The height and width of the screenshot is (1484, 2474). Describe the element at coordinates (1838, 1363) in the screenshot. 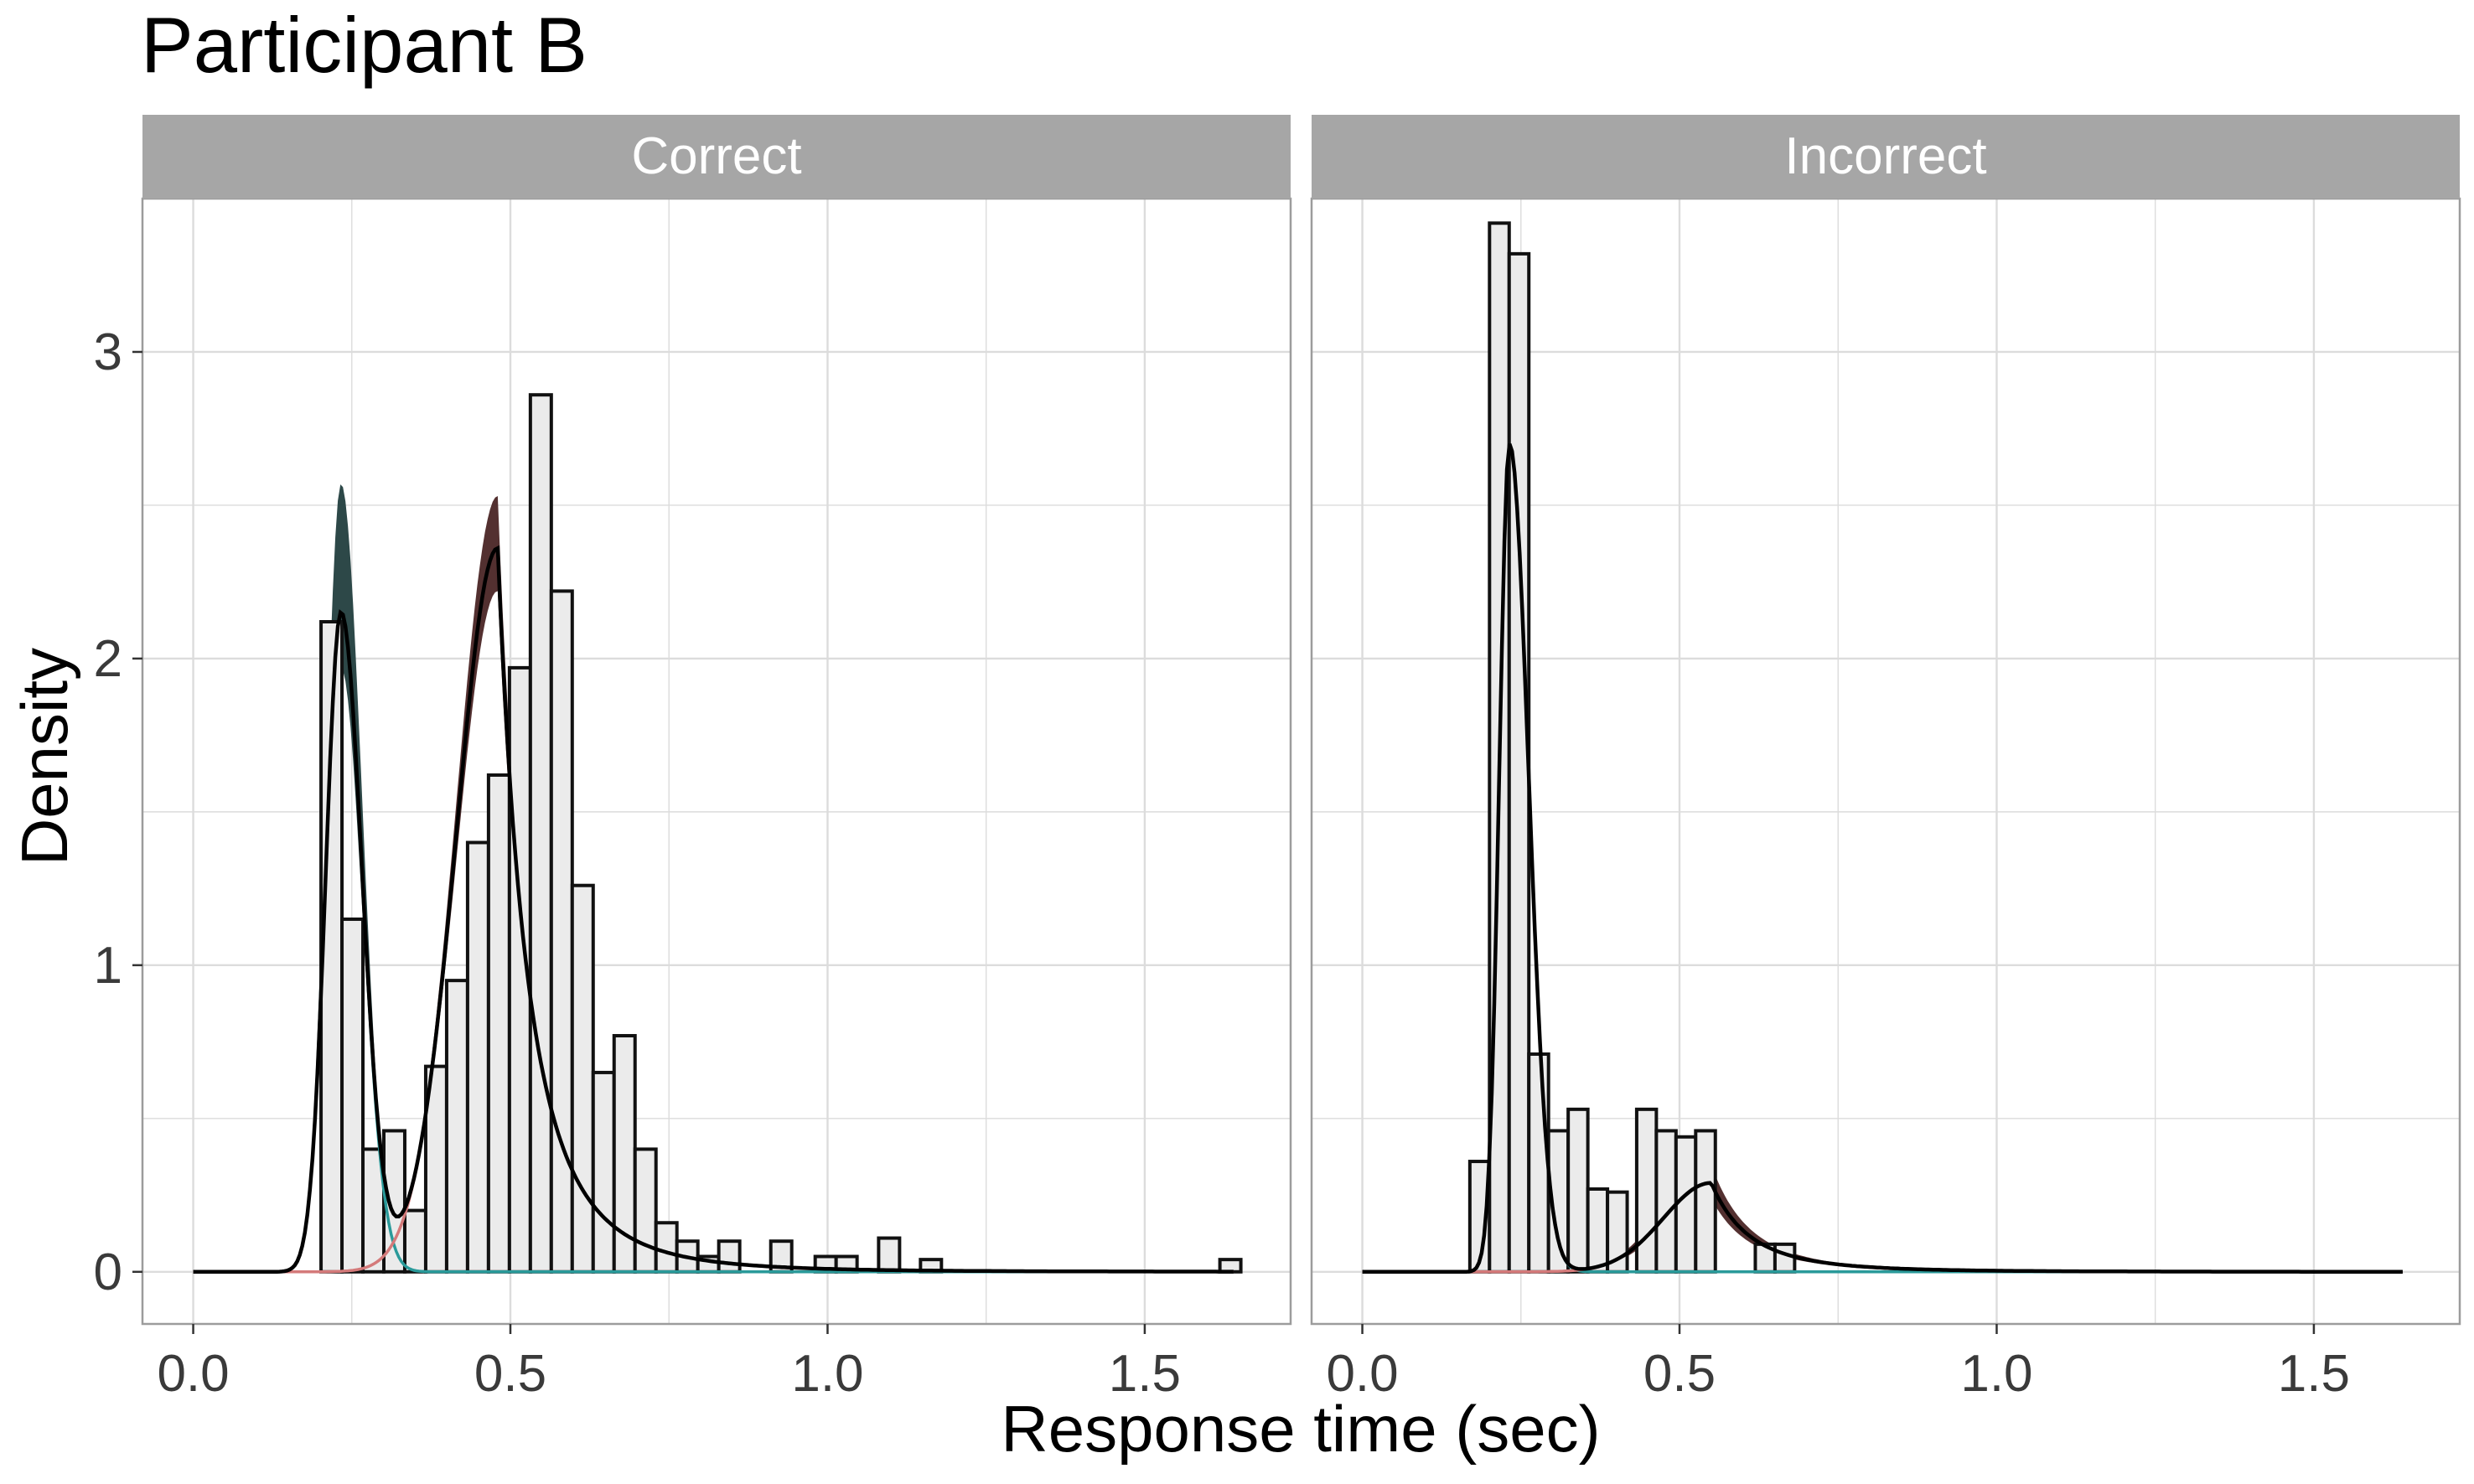

I see `panel-incorrect-x-ticks: 0.0 0.5 1.0 1.5` at that location.